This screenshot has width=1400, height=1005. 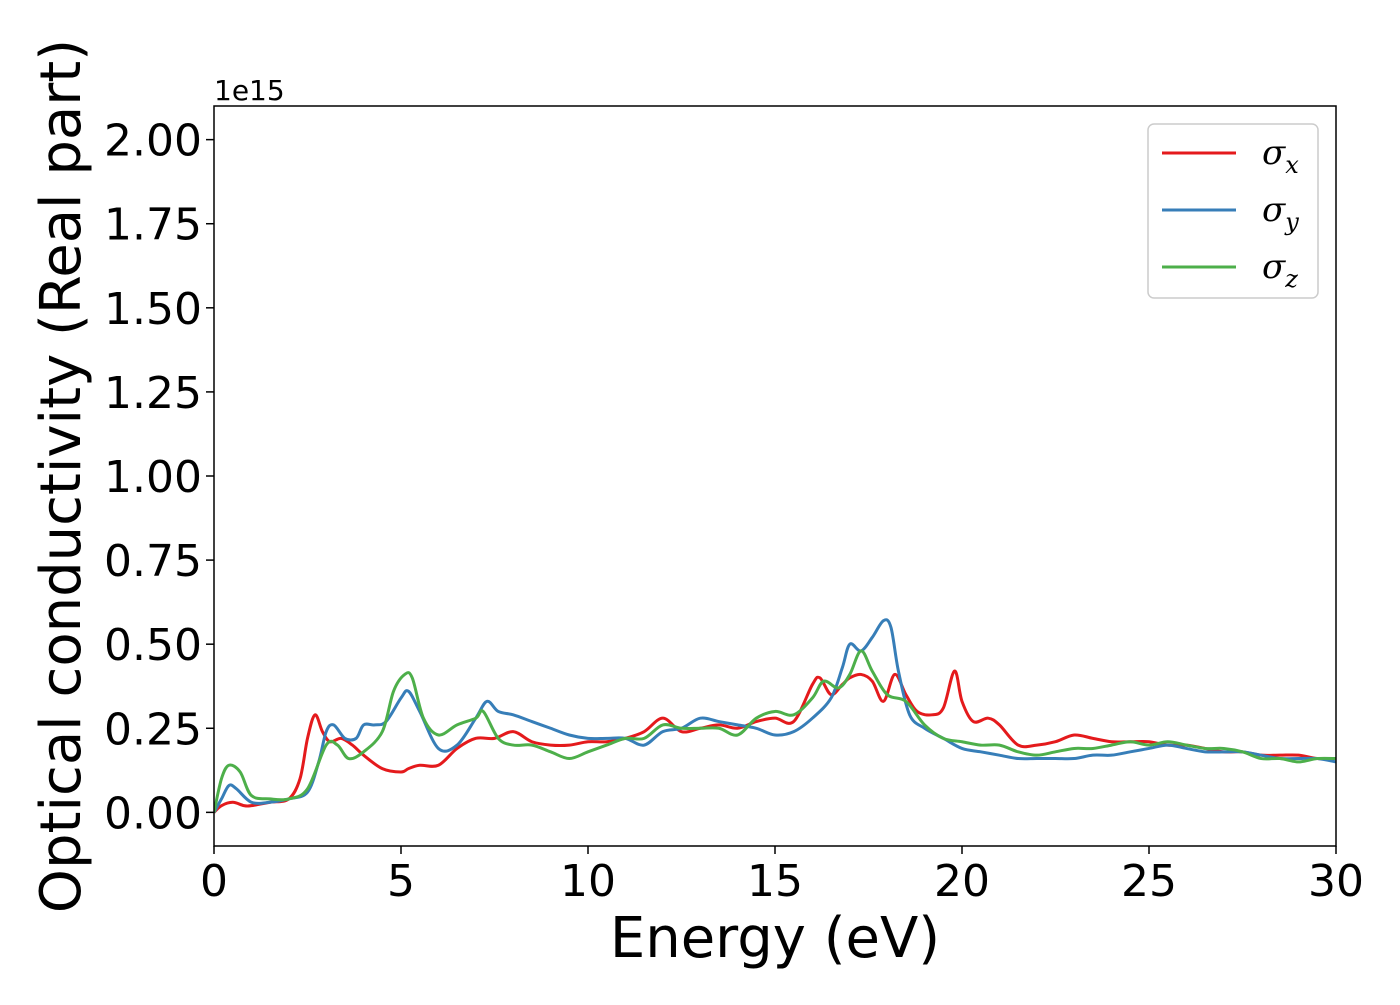 I want to click on y-axis: 0.00 0.25 0.50 0.75 1.00 1.25 1.50 1.75 2.00, so click(x=159, y=477).